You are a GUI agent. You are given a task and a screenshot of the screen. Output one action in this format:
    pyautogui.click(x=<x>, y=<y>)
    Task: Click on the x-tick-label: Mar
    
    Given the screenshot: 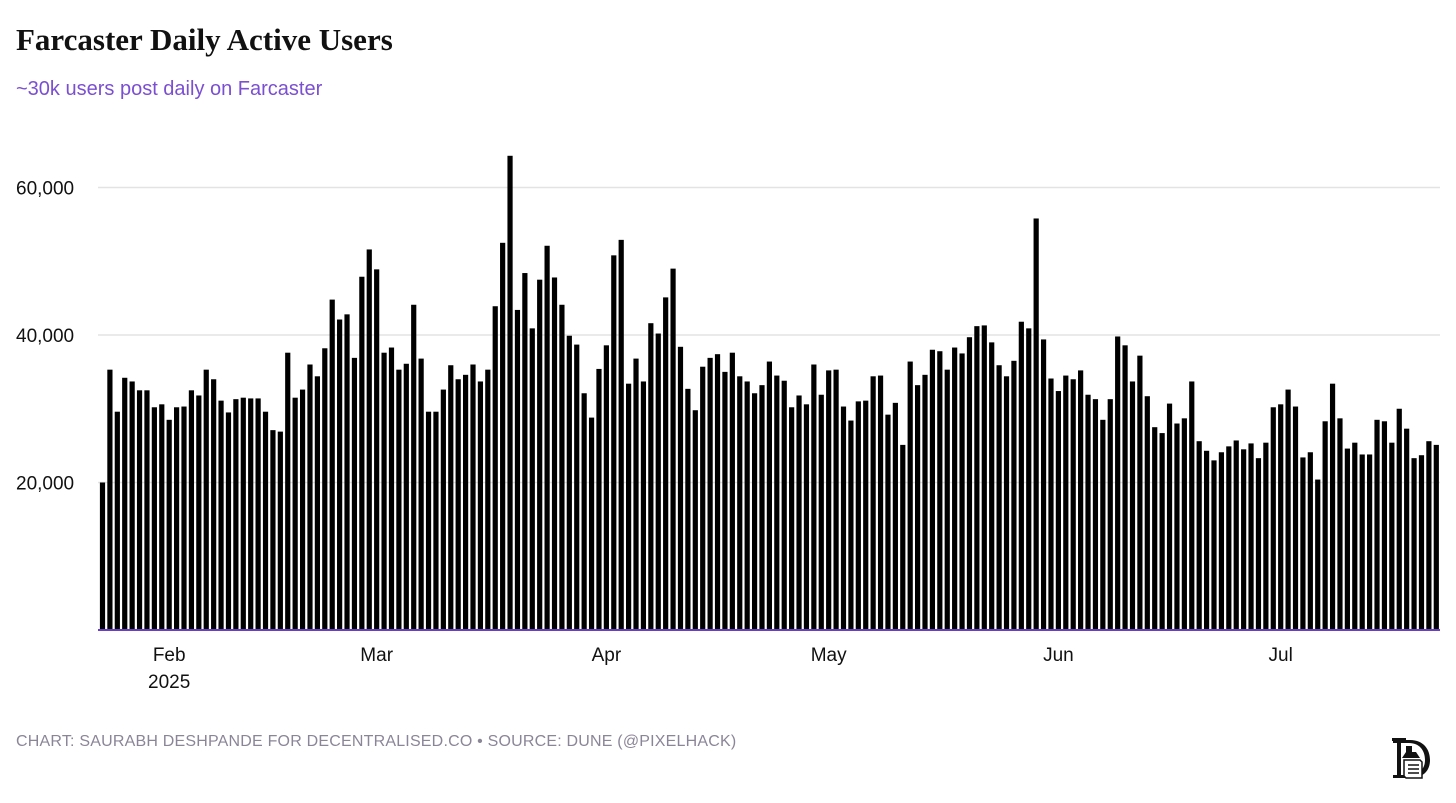 What is the action you would take?
    pyautogui.click(x=376, y=655)
    